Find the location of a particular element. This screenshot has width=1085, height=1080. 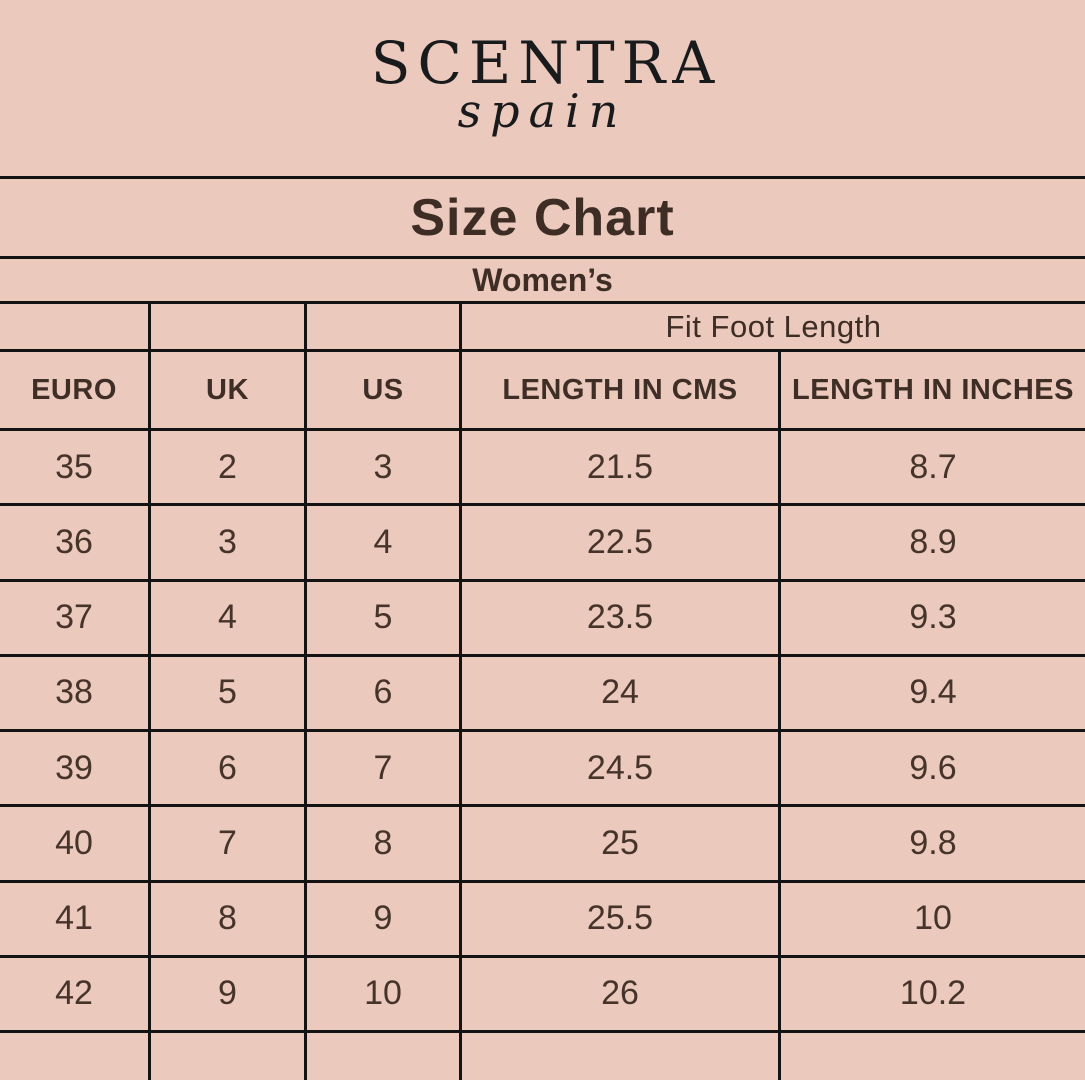

cell-euro: 37 is located at coordinates (75, 617).